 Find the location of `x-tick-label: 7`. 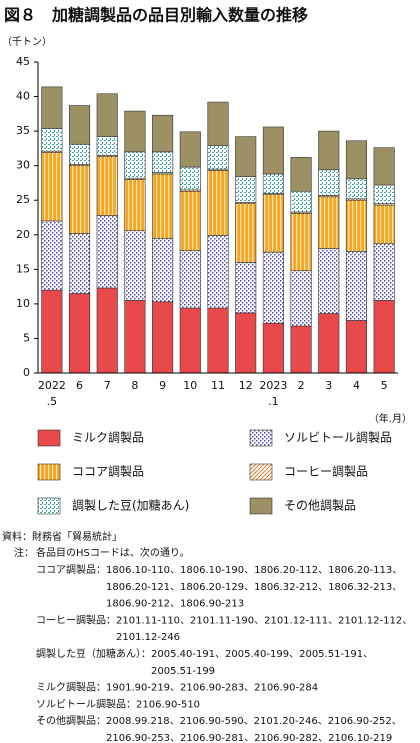

x-tick-label: 7 is located at coordinates (107, 385).